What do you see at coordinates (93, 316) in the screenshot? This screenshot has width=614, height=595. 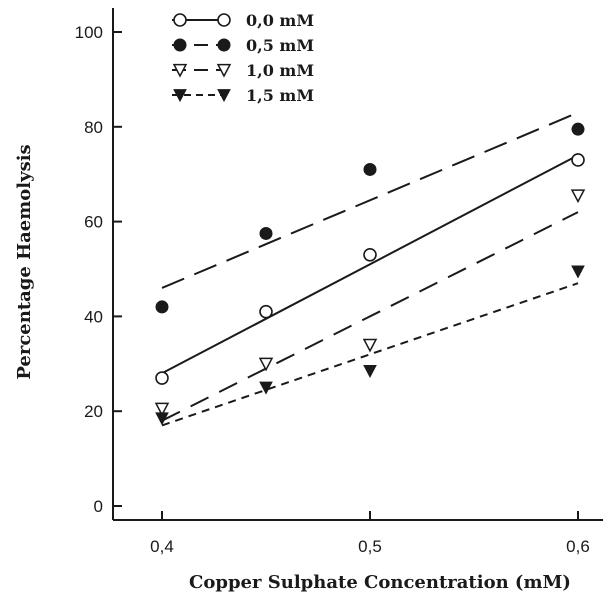 I see `y-tick-label: 40` at bounding box center [93, 316].